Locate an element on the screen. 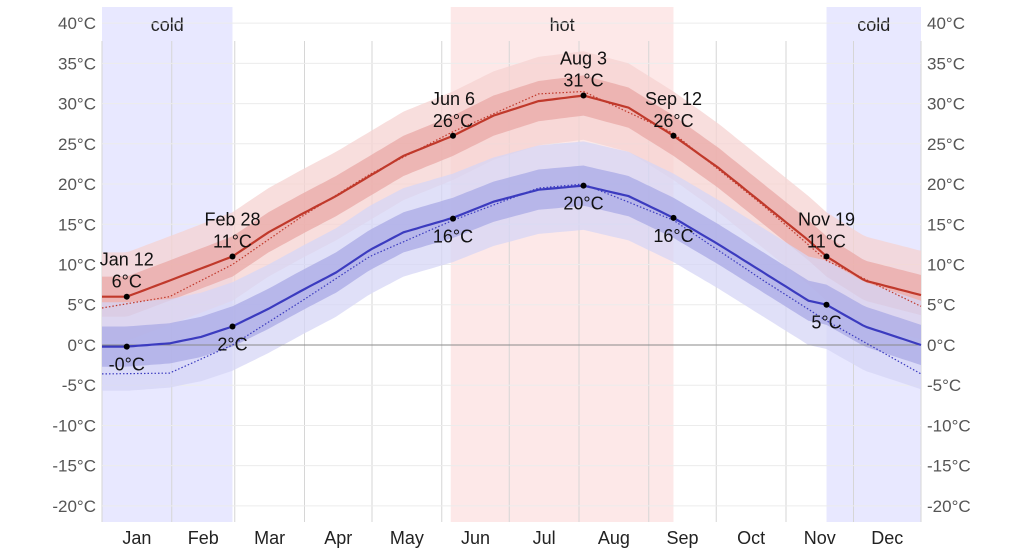 The height and width of the screenshot is (553, 1023). annotation-value: 2°C is located at coordinates (232, 344).